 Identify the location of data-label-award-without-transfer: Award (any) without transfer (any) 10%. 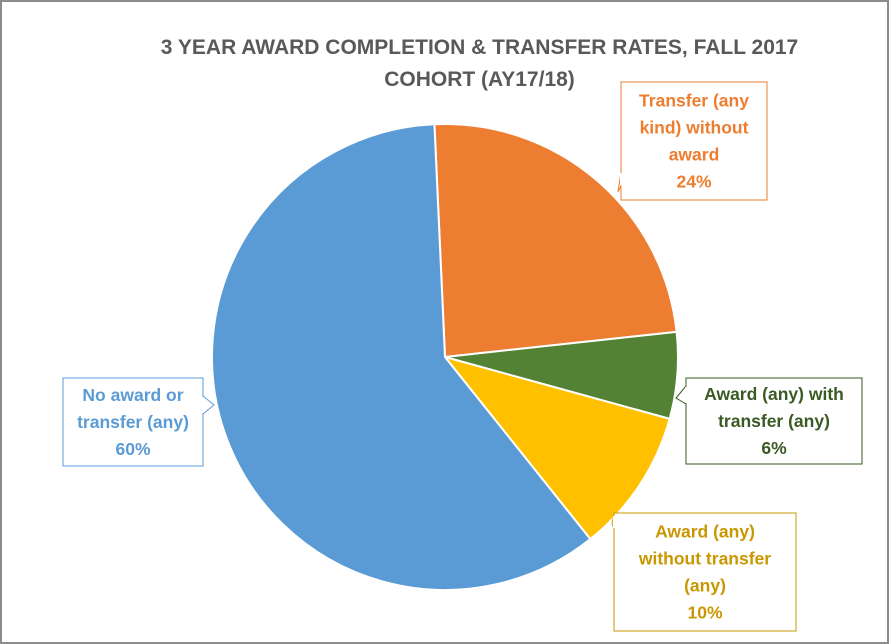
(704, 572).